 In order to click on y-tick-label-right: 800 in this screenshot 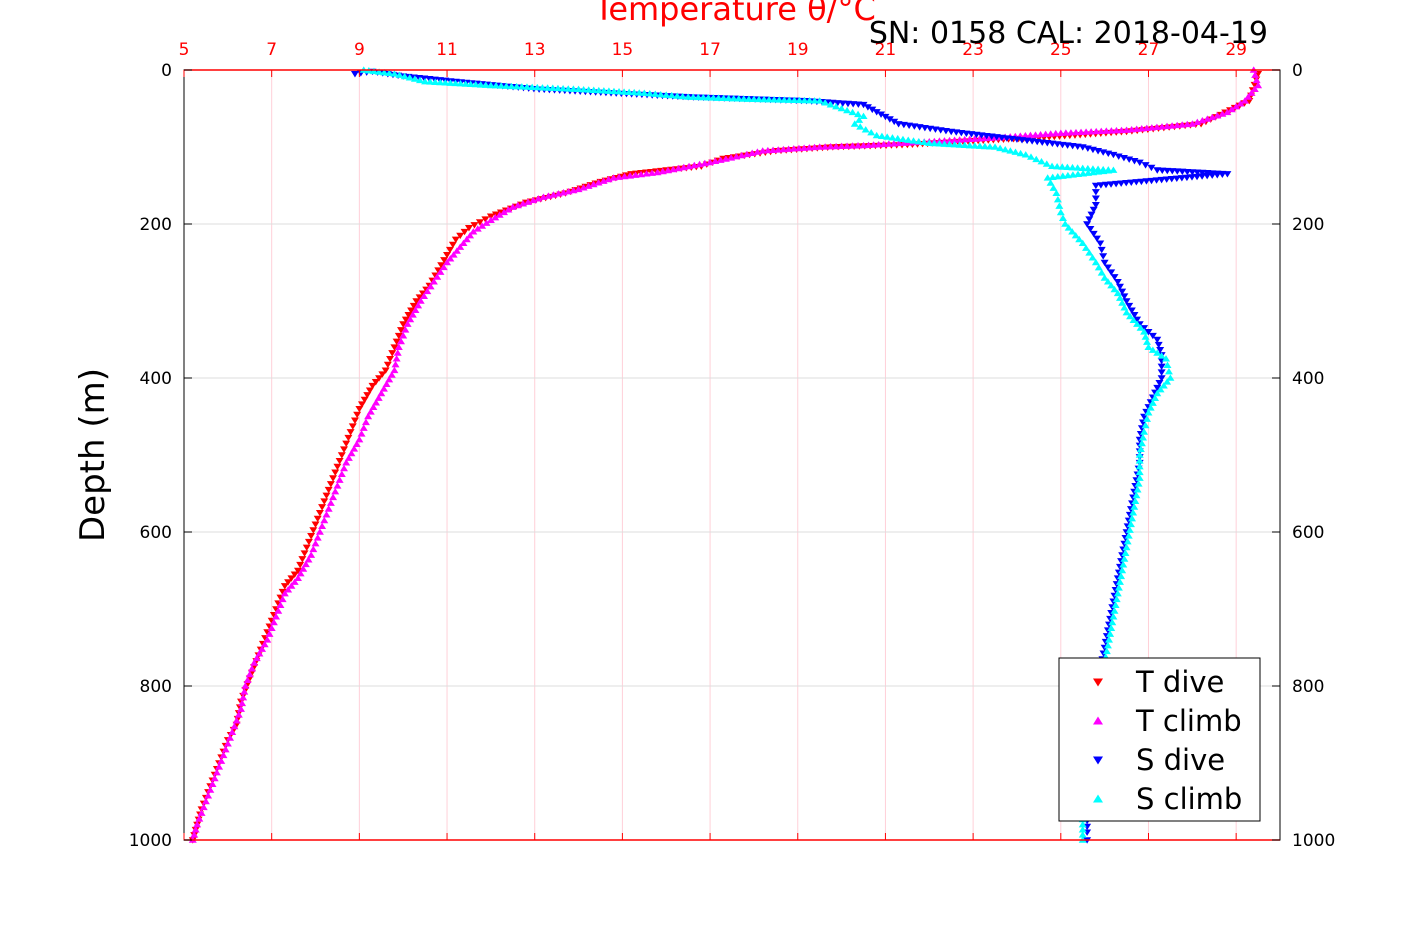, I will do `click(1308, 687)`.